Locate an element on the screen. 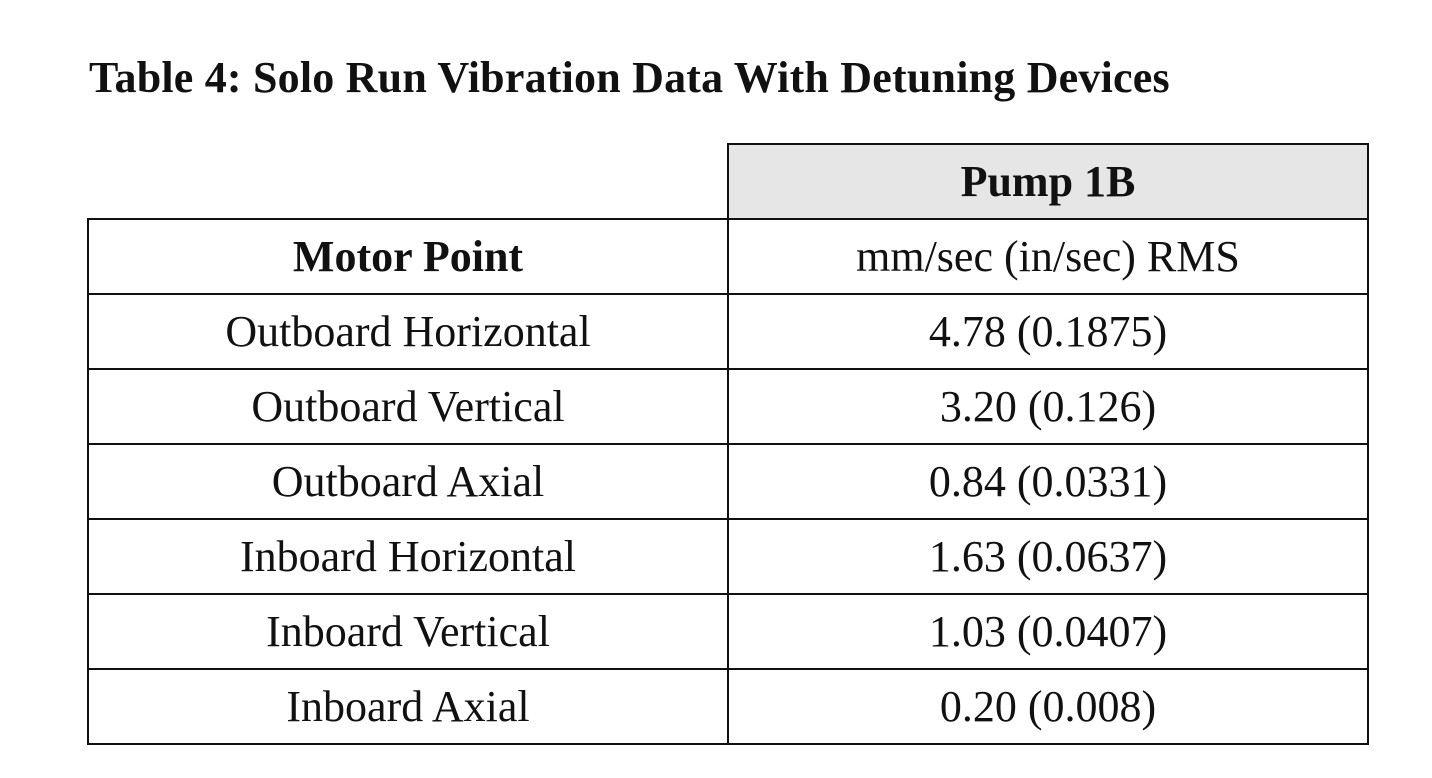 This screenshot has width=1432, height=778. vibration-value-cell: 1.63 (0.0637) is located at coordinates (1048, 556).